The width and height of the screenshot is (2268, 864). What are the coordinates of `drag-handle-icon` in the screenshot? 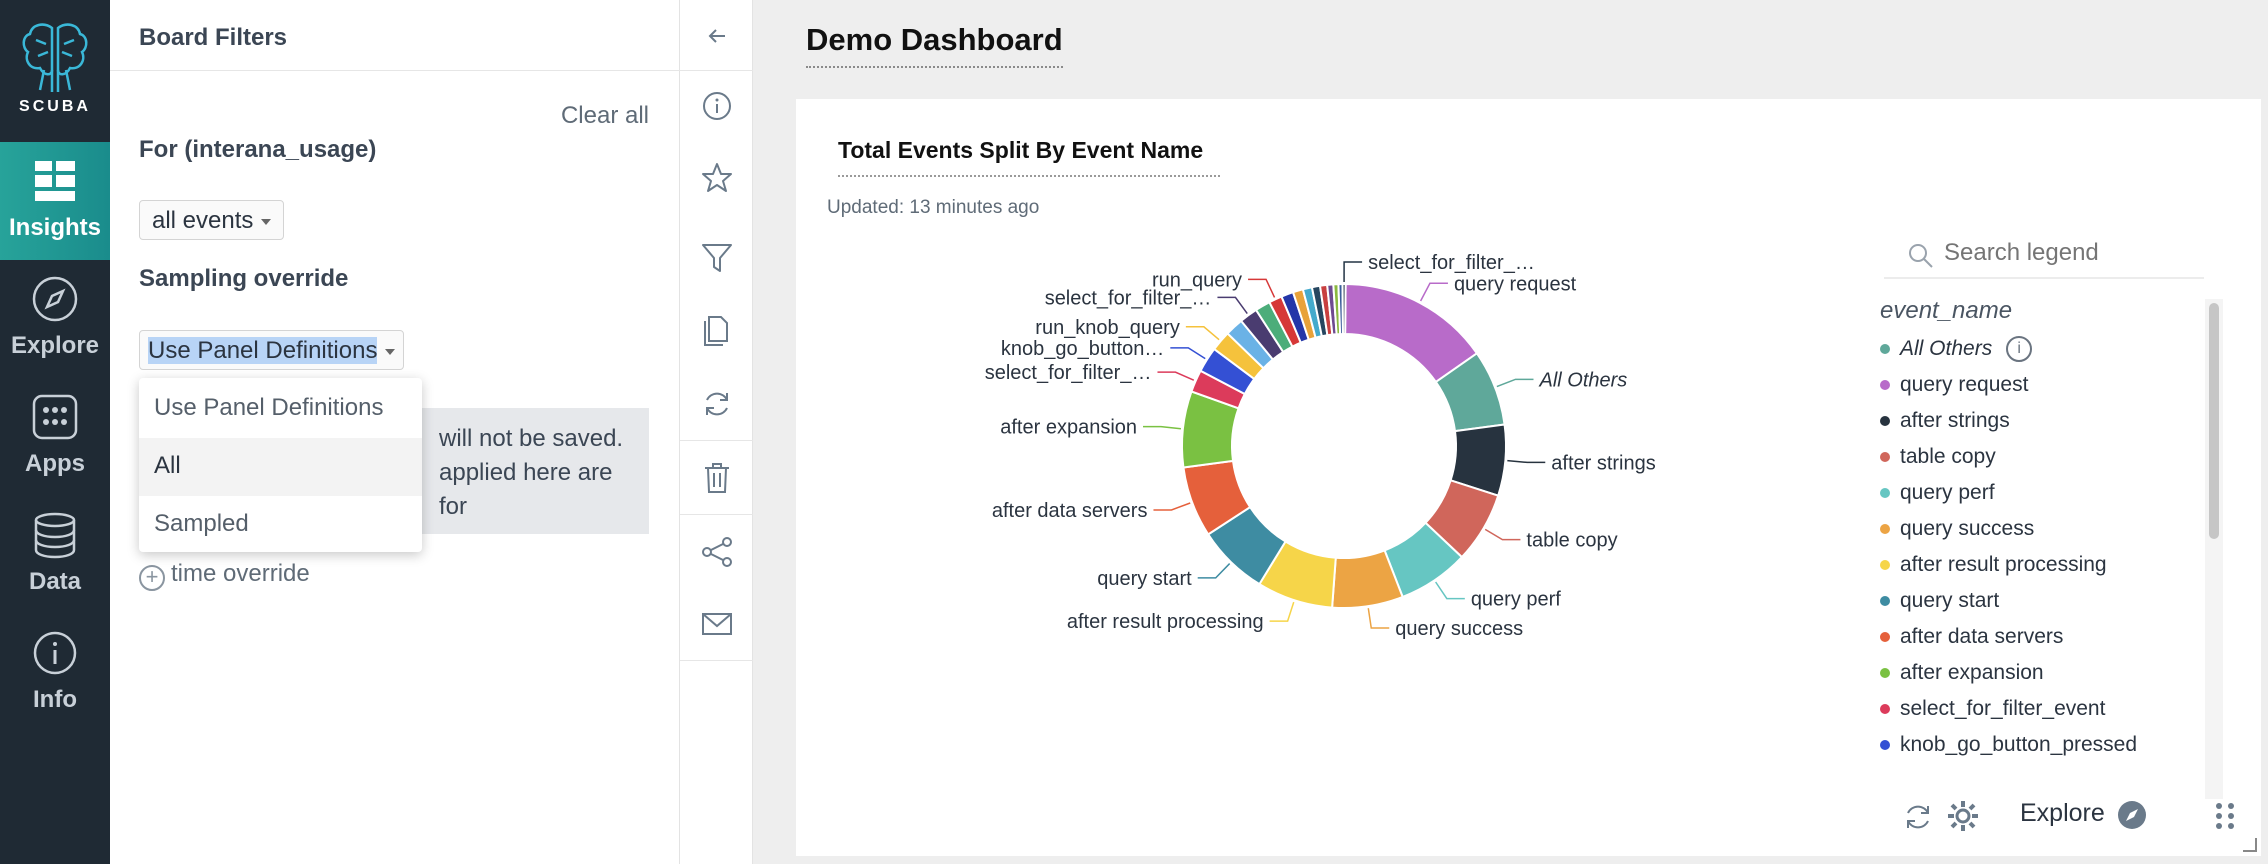 It's located at (2225, 816).